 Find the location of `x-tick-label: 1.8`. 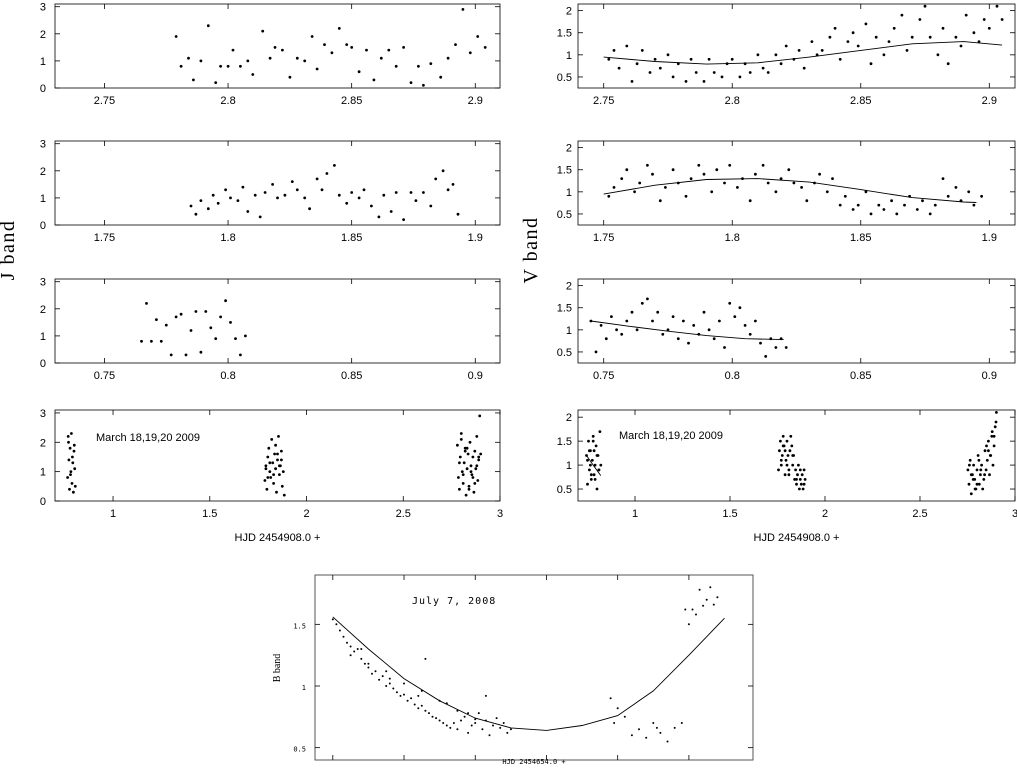

x-tick-label: 1.8 is located at coordinates (227, 238).